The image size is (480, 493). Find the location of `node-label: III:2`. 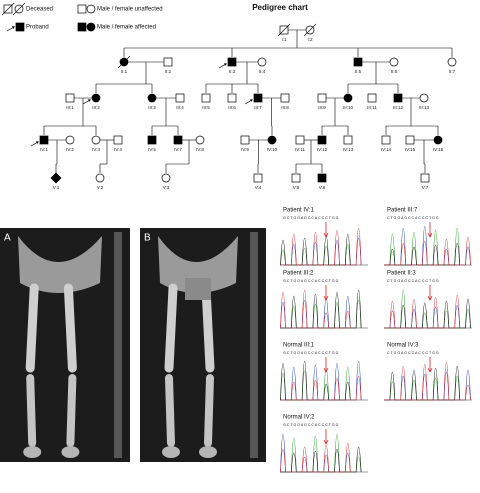

node-label: III:2 is located at coordinates (96, 107).